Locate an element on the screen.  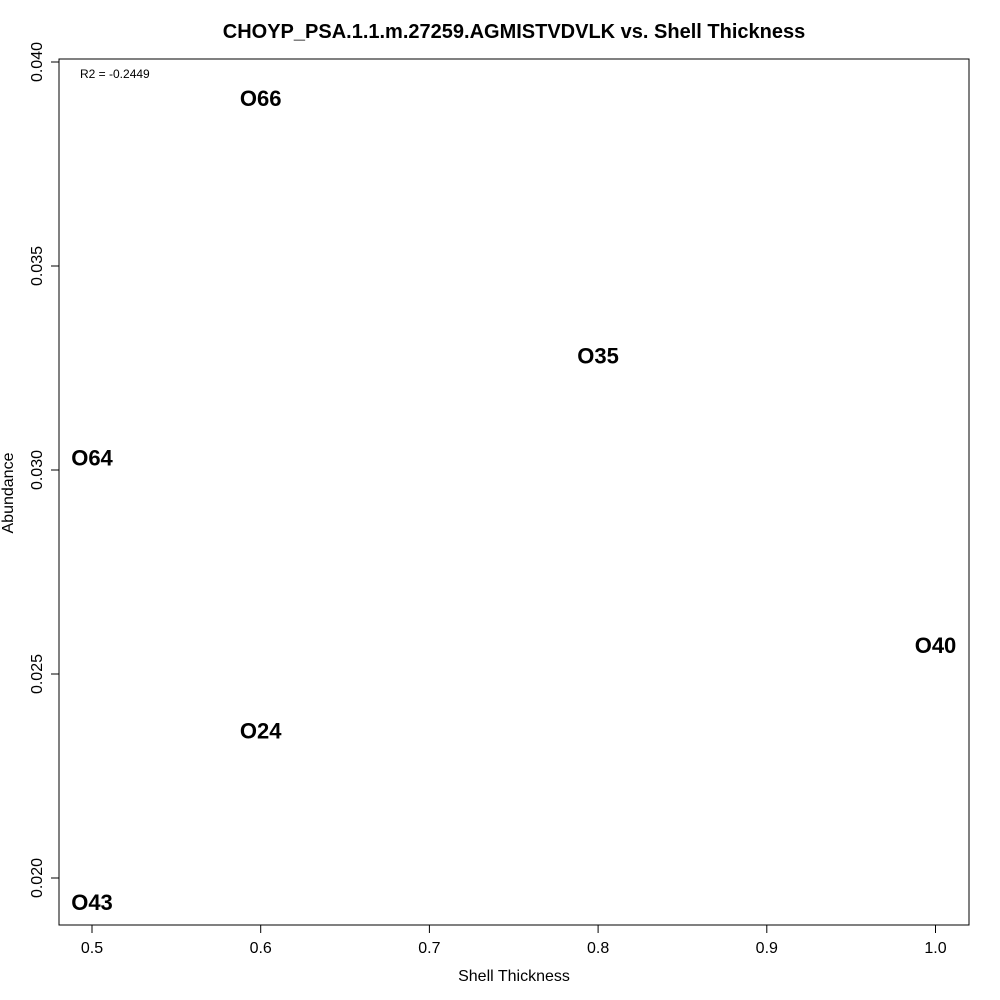
y-tick-label: 0.040 is located at coordinates (37, 62).